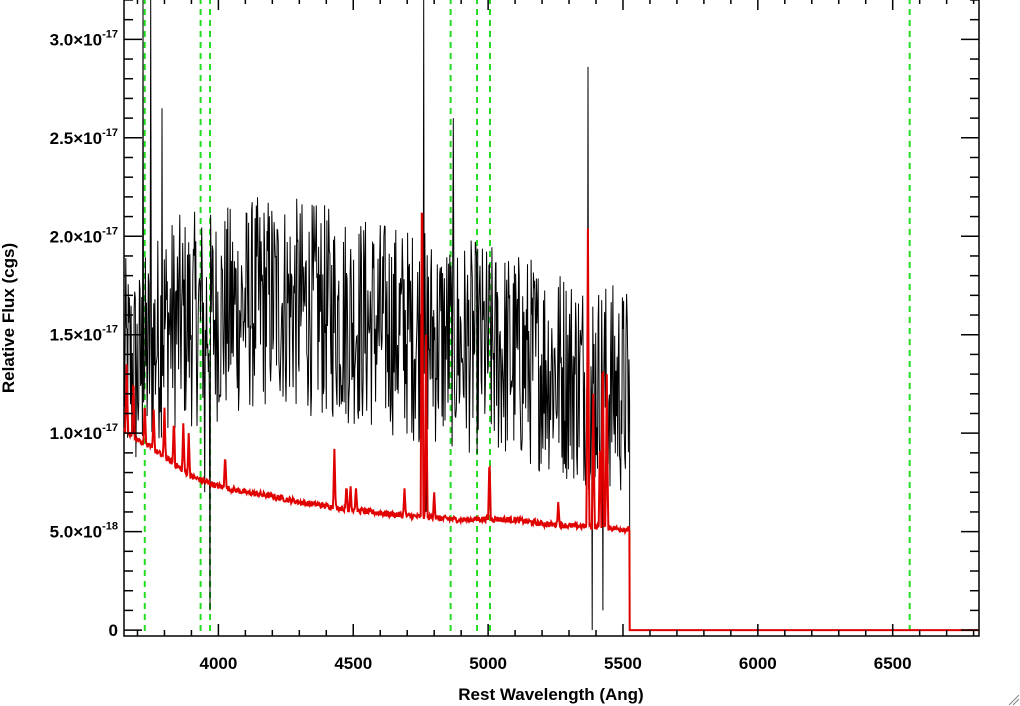  I want to click on x-tick-label: 5500, so click(623, 663).